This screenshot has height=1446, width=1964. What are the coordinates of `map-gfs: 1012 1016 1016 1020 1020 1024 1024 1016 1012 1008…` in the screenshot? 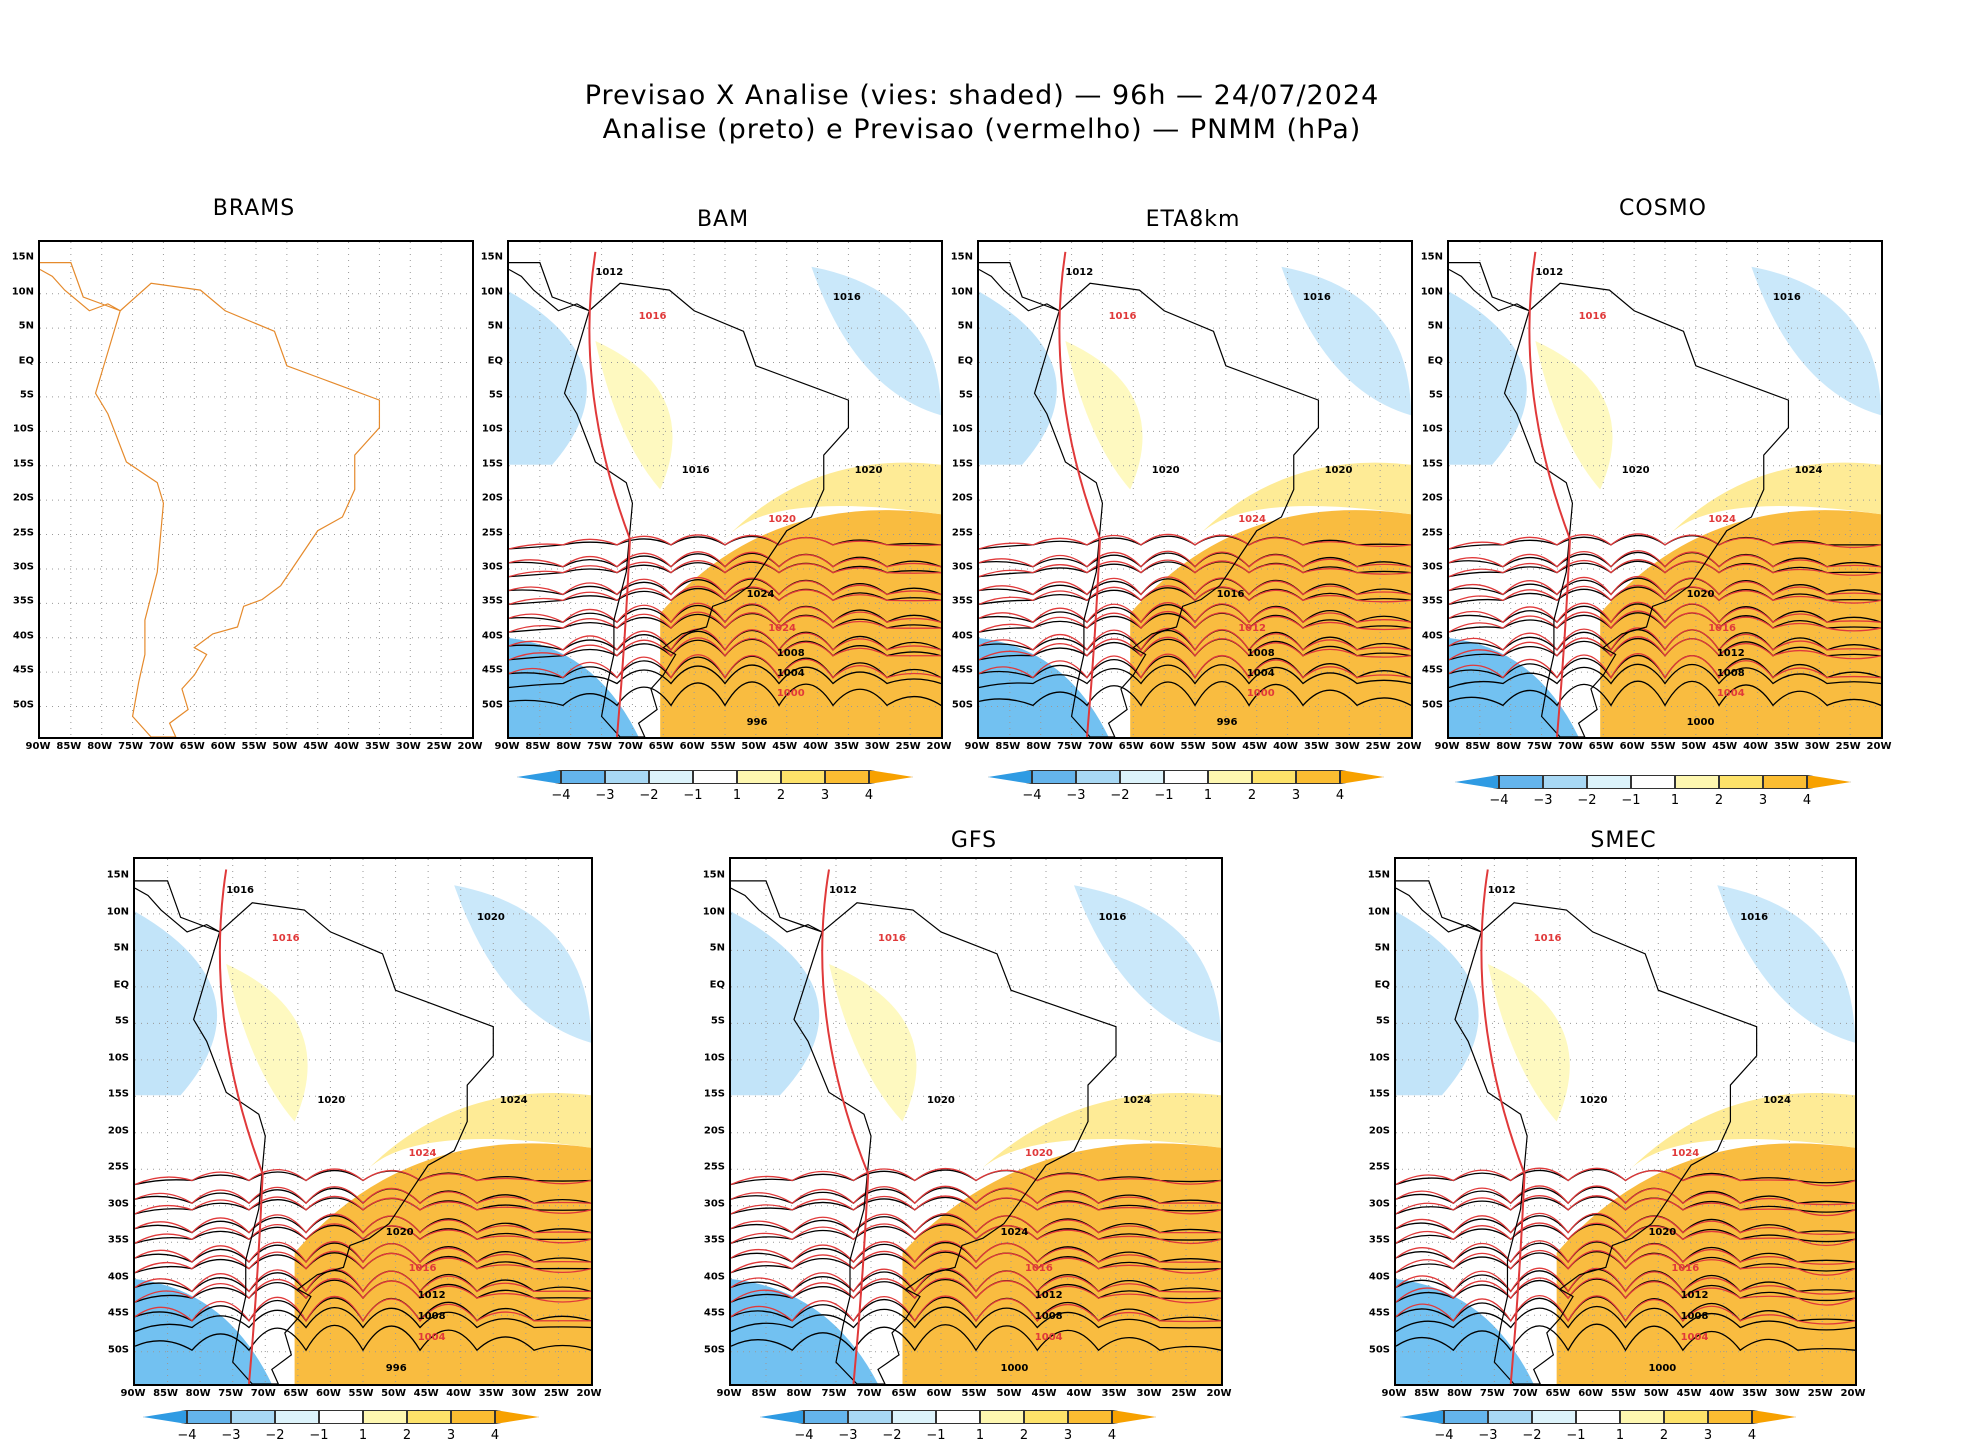 It's located at (976, 1121).